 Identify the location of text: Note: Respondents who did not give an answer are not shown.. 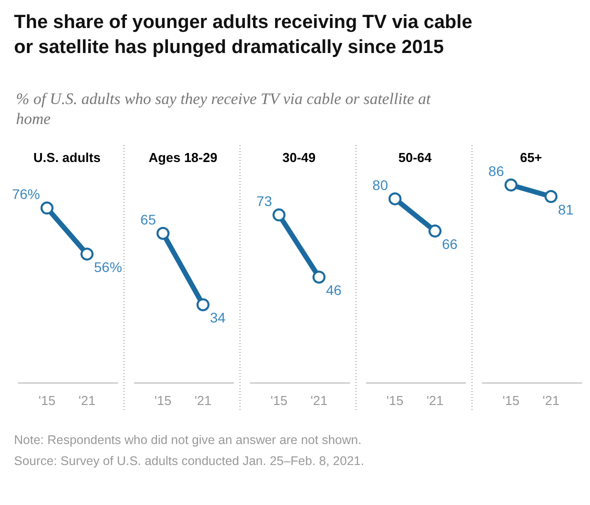
(188, 440).